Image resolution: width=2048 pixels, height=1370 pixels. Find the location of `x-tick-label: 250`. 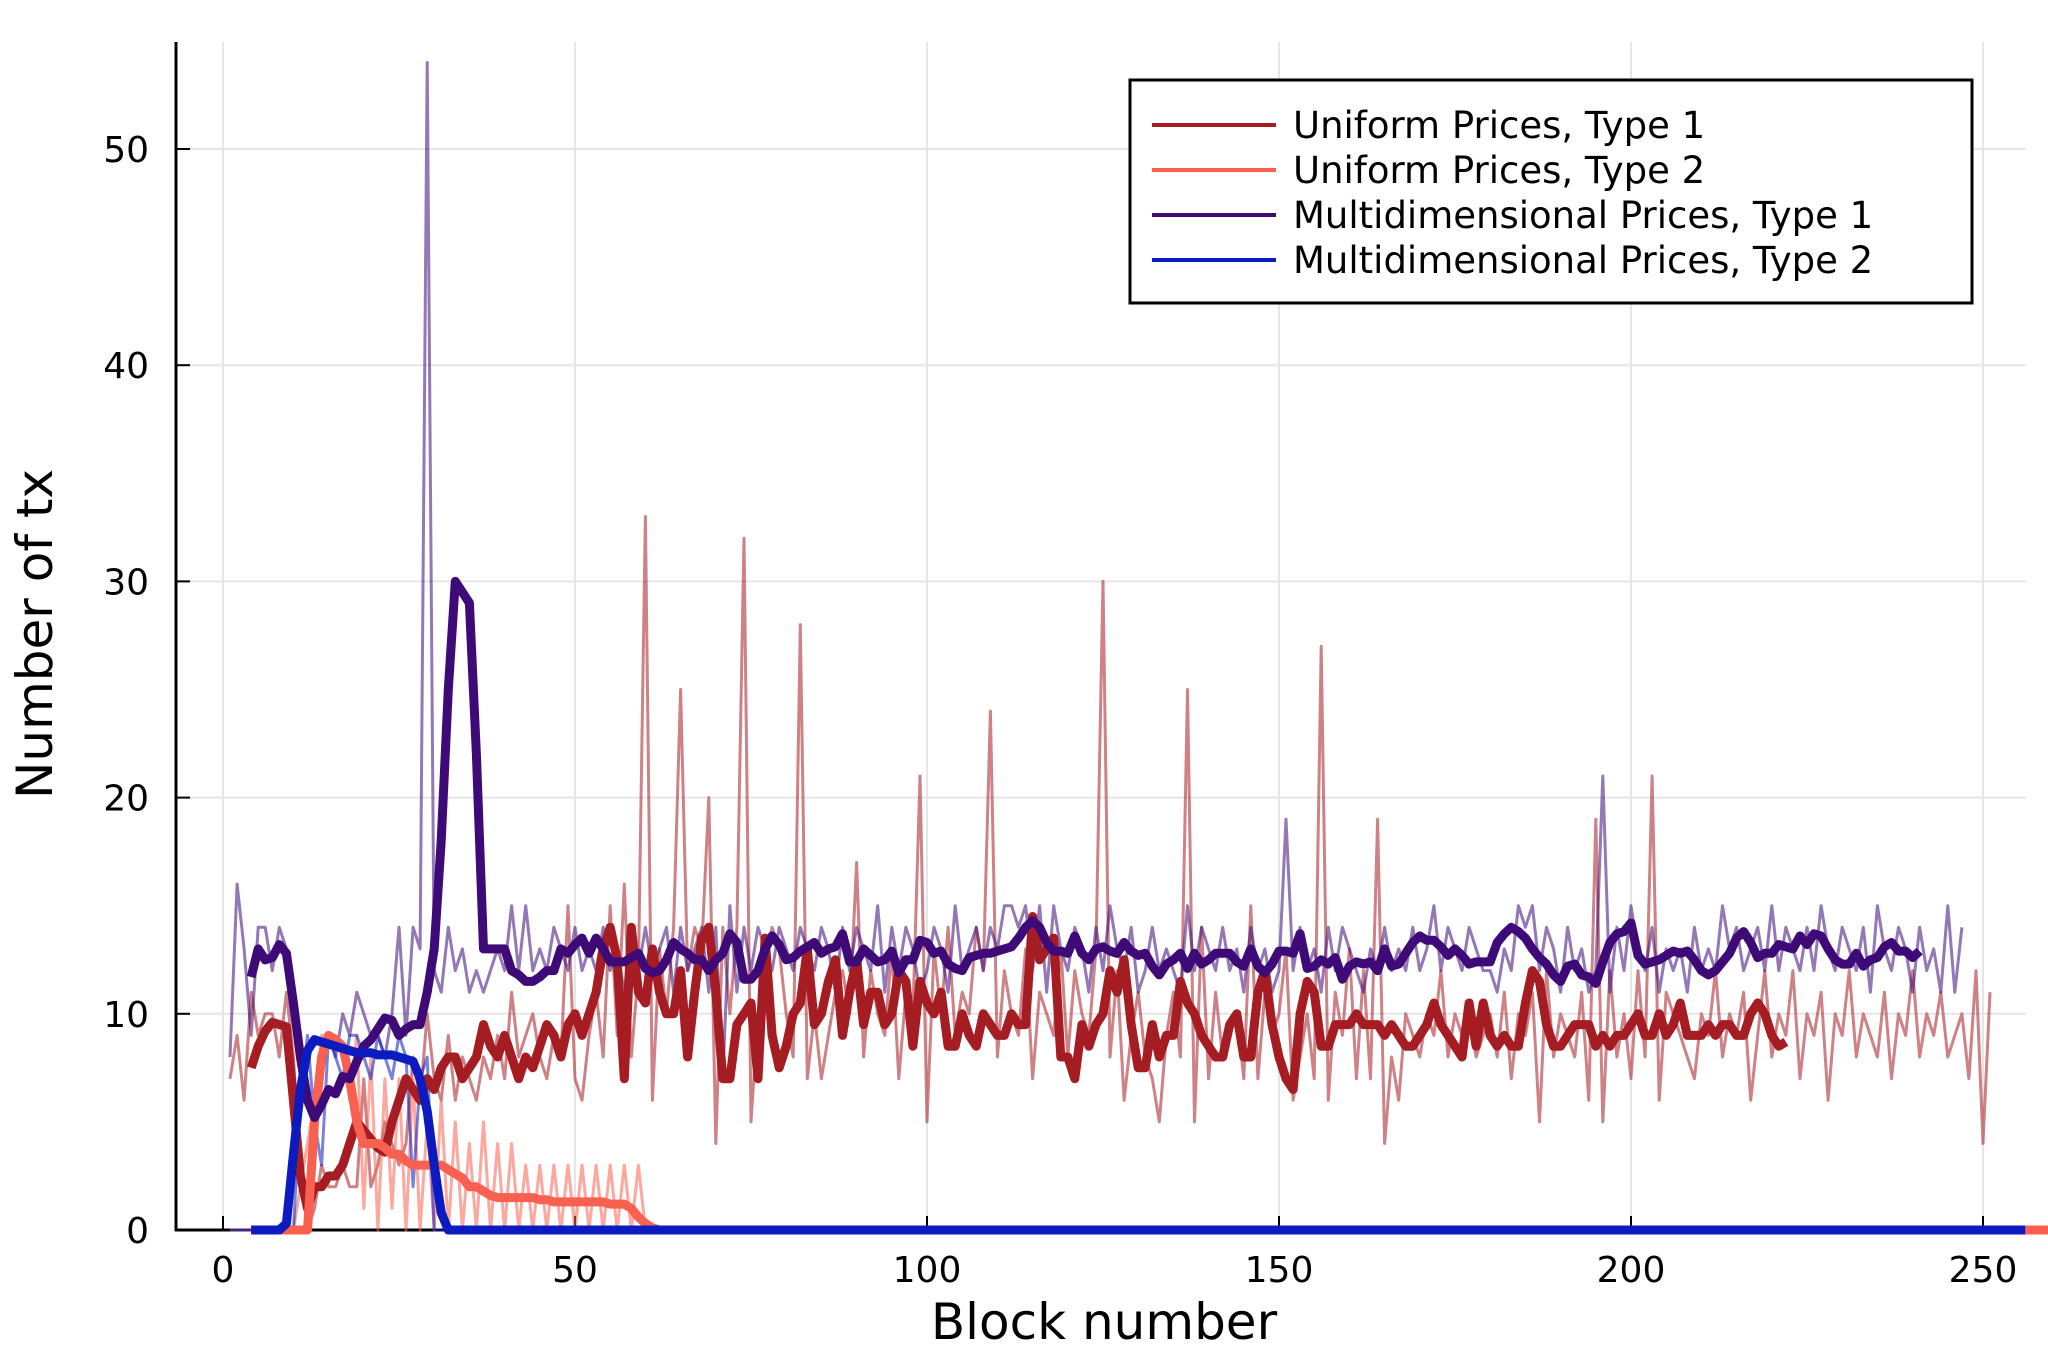

x-tick-label: 250 is located at coordinates (1983, 1270).